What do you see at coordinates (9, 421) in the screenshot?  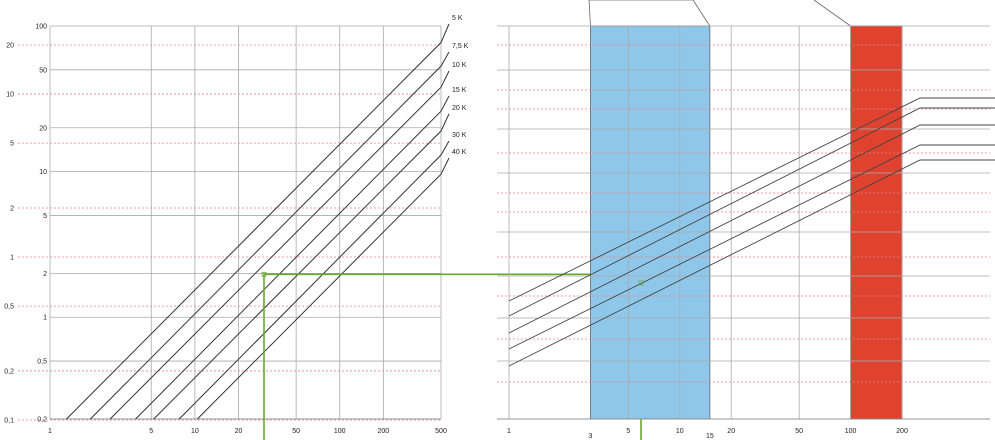 I see `outer-y-tick-label: 0,1` at bounding box center [9, 421].